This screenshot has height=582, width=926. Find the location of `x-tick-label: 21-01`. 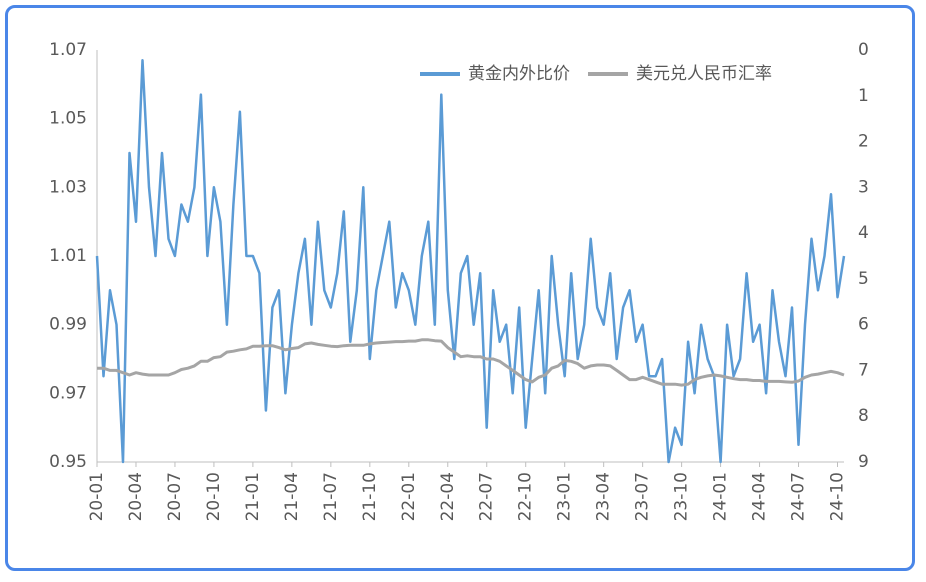

x-tick-label: 21-01 is located at coordinates (253, 496).